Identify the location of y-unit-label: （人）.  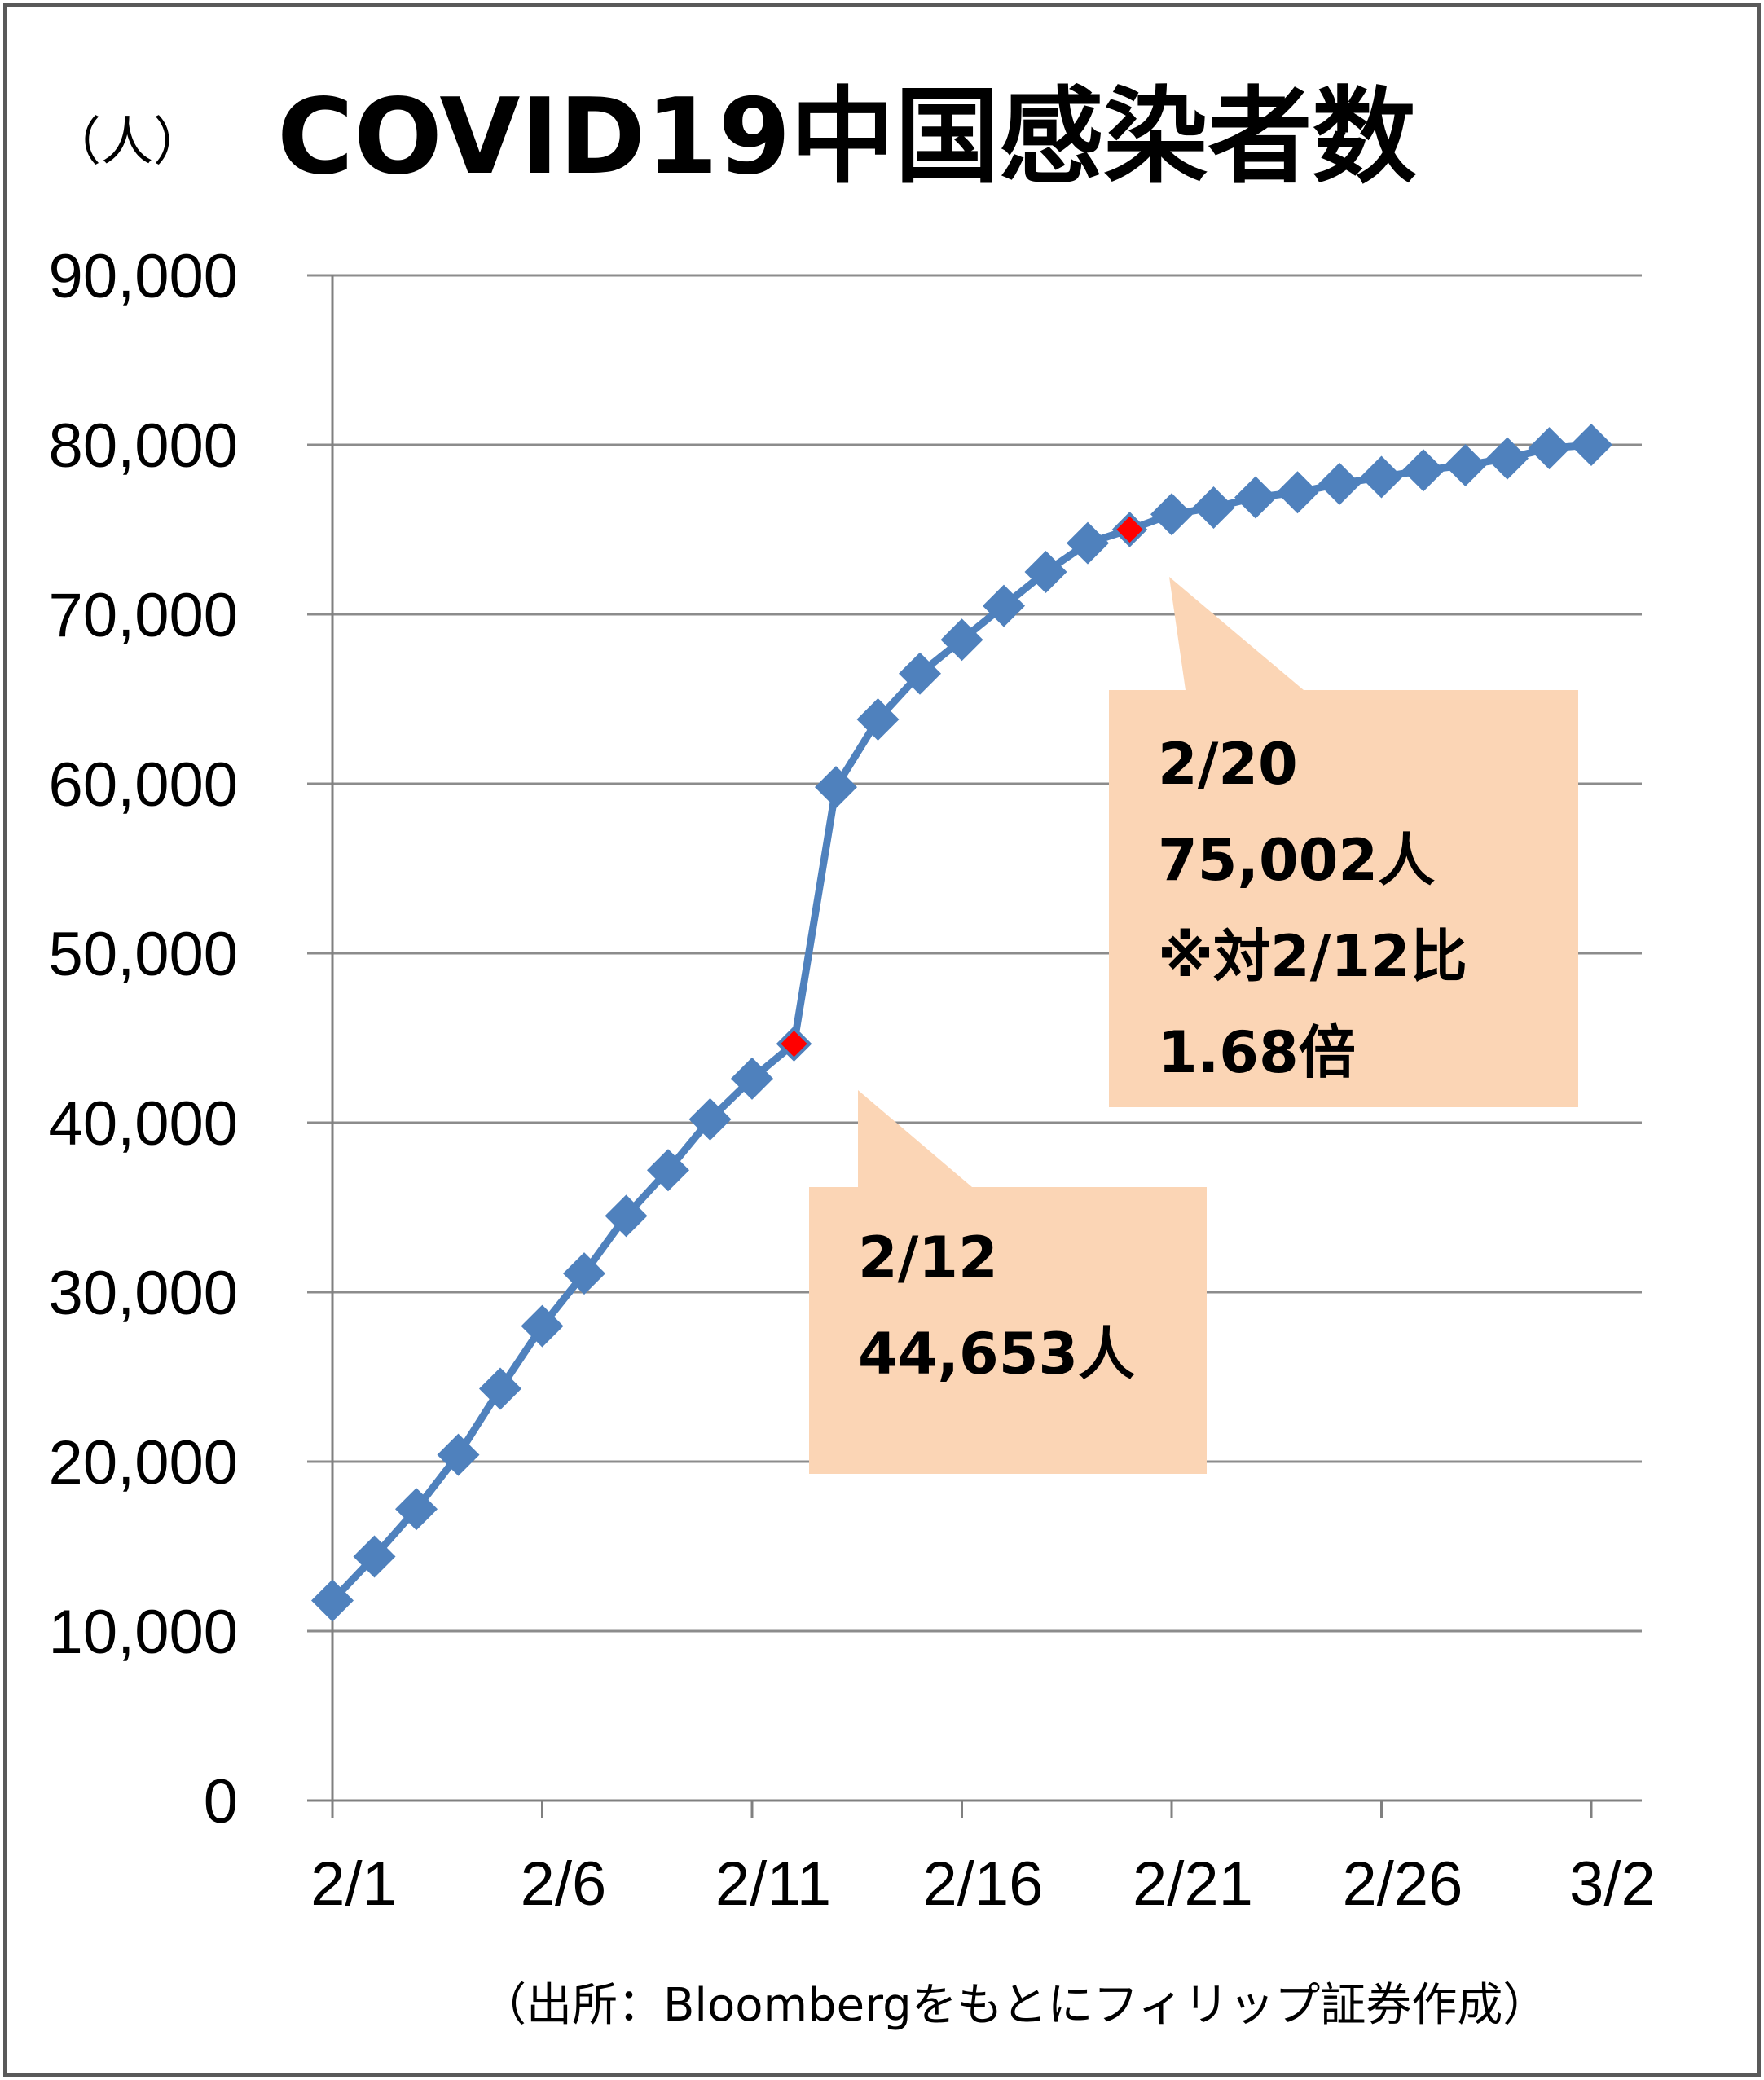
(127, 142).